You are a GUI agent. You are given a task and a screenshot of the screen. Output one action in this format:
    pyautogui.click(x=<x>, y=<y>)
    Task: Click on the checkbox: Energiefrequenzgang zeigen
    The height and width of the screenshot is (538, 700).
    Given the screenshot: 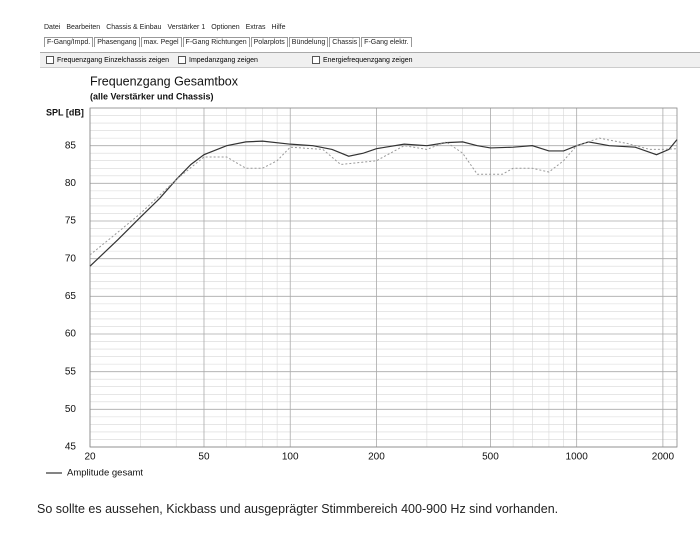 What is the action you would take?
    pyautogui.click(x=362, y=60)
    